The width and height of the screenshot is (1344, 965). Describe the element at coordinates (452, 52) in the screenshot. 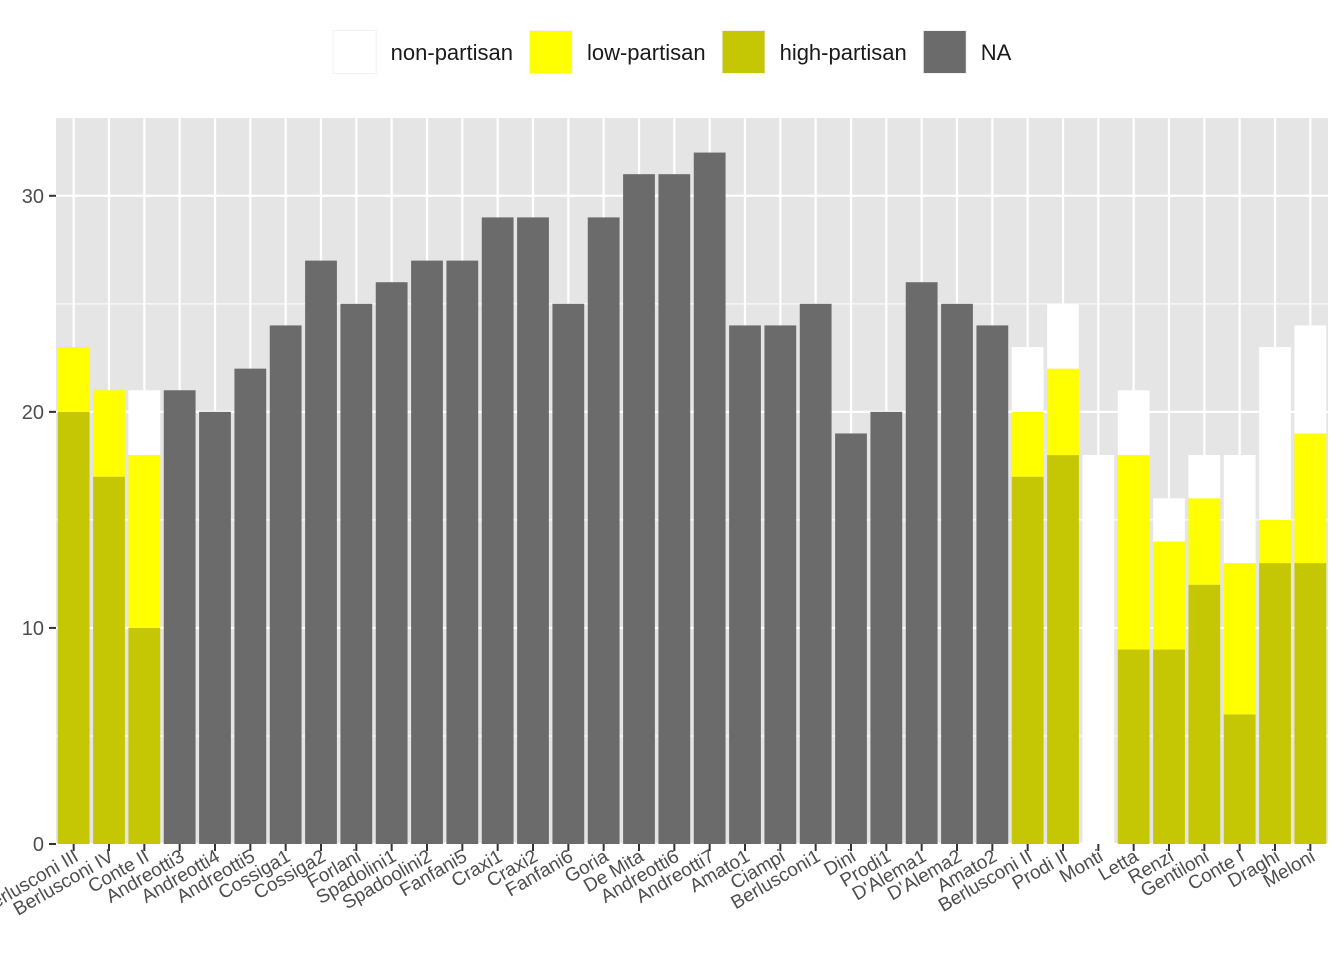

I see `legend-label: non-partisan` at that location.